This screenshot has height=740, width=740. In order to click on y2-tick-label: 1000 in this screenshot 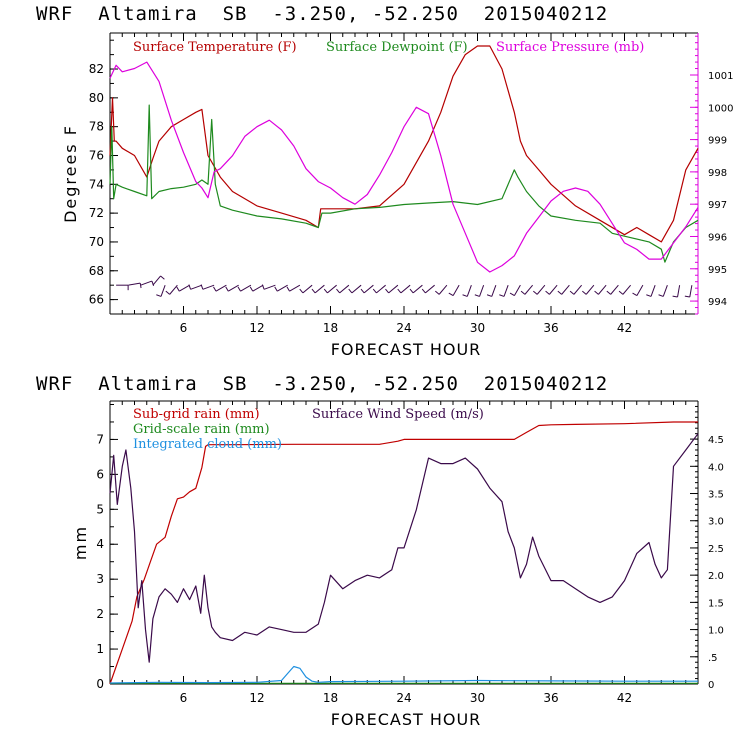, I will do `click(720, 108)`.